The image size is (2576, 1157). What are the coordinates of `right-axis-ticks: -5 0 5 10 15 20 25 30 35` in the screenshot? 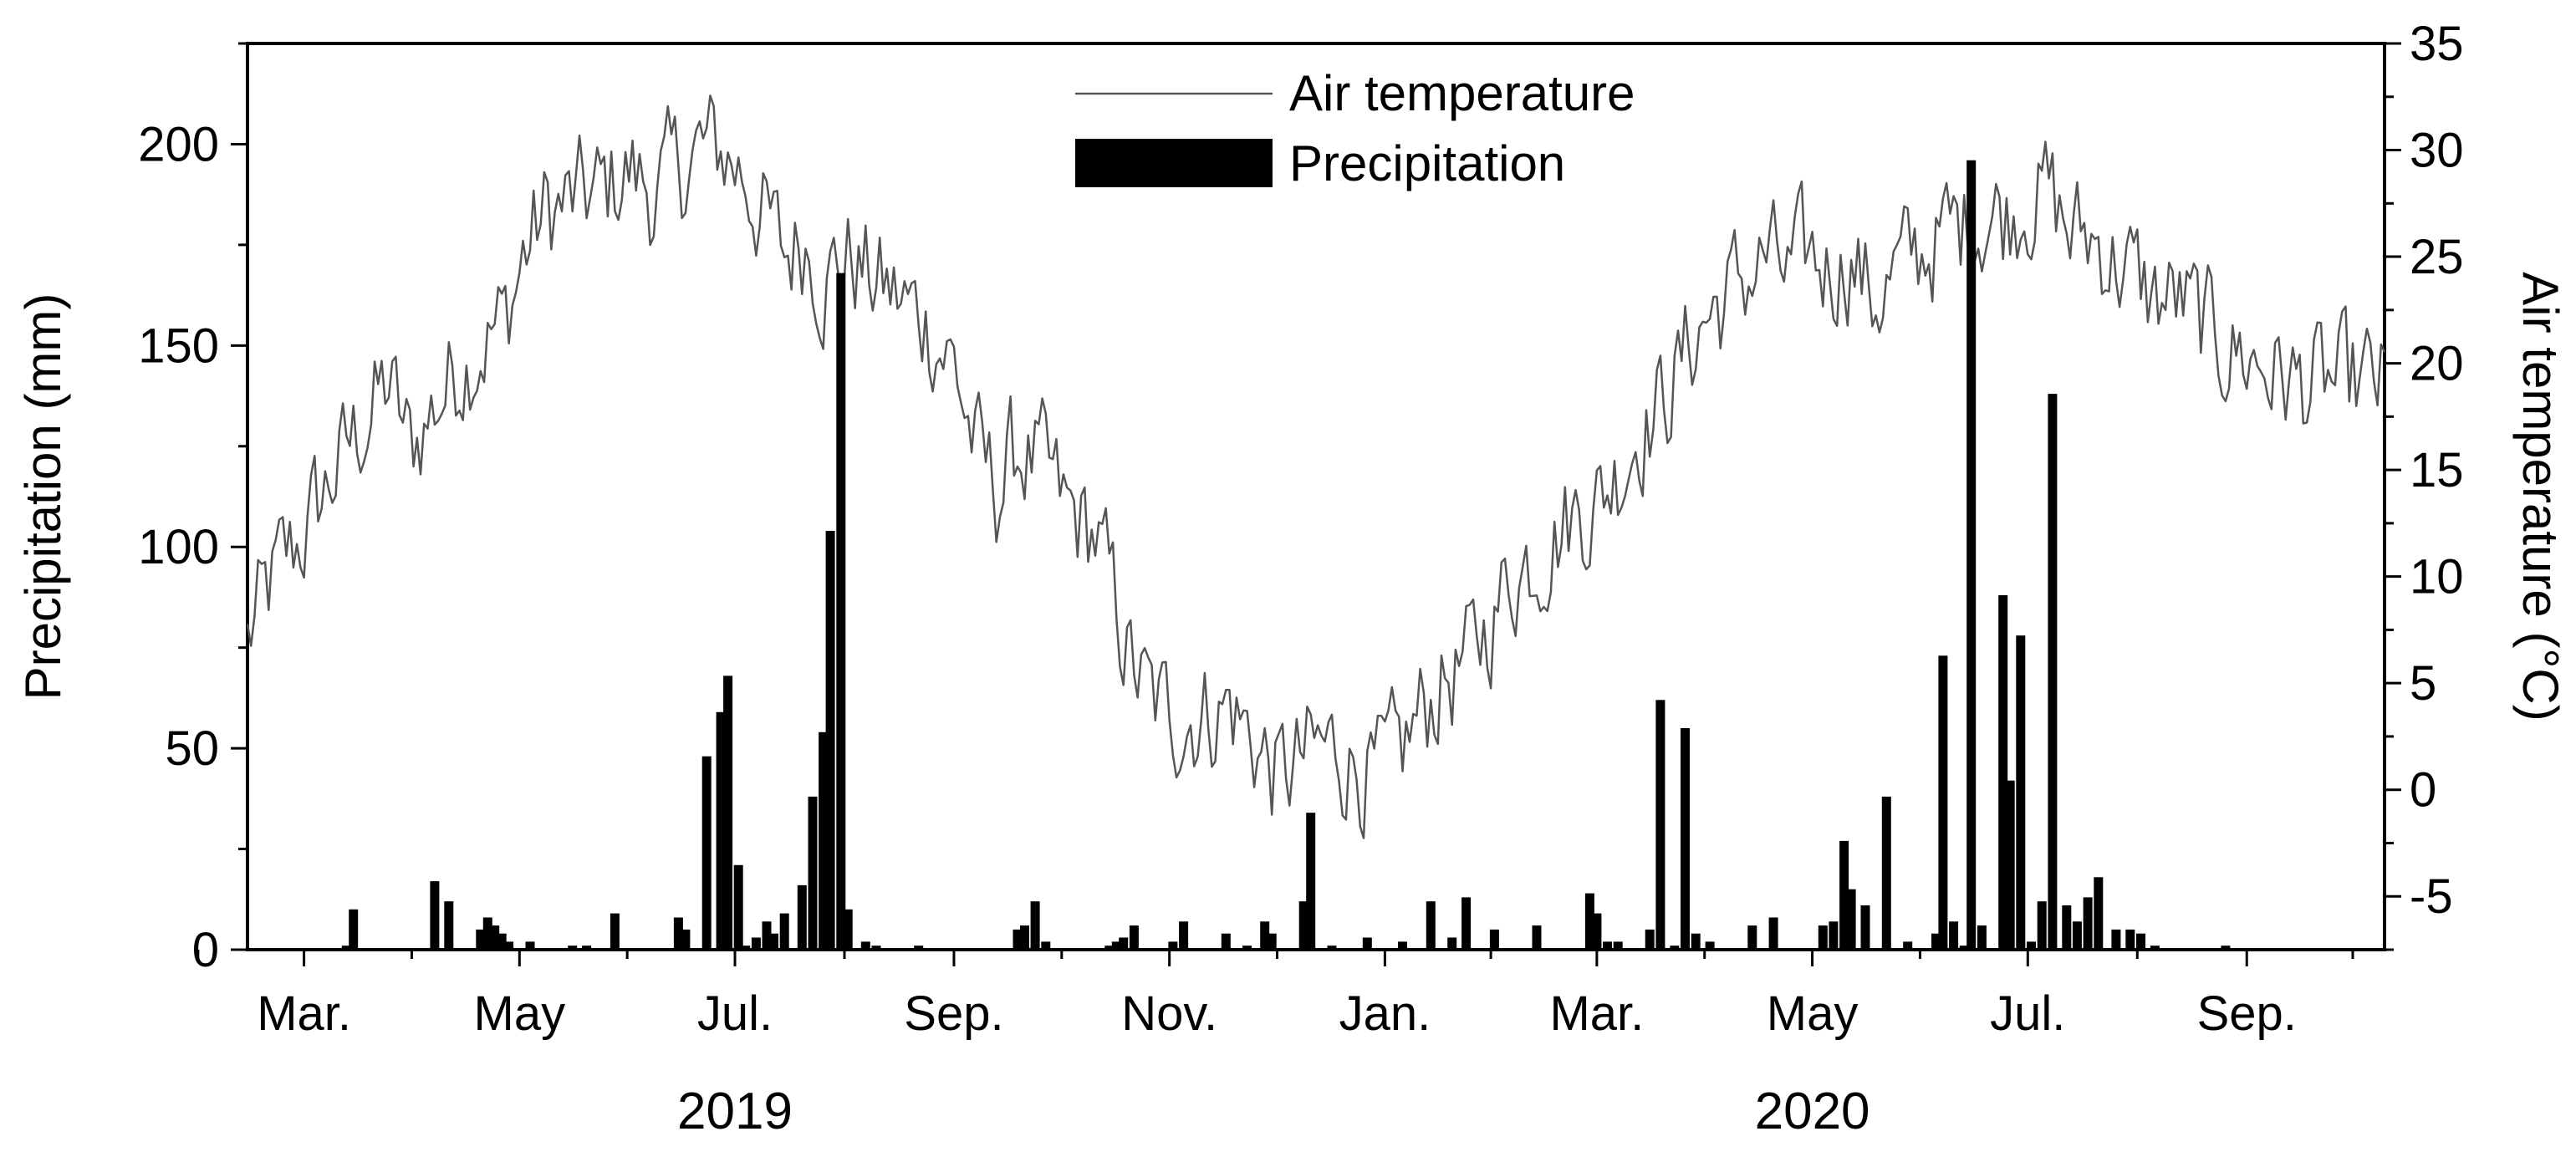 It's located at (2424, 484).